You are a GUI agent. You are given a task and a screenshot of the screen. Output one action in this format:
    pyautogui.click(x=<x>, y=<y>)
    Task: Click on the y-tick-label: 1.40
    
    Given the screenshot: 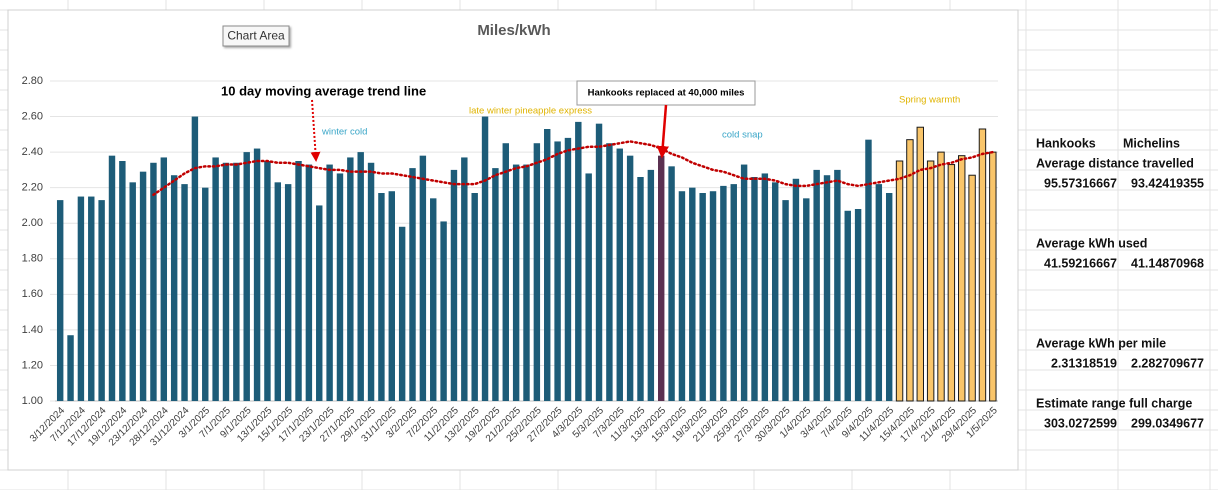 What is the action you would take?
    pyautogui.click(x=32, y=330)
    